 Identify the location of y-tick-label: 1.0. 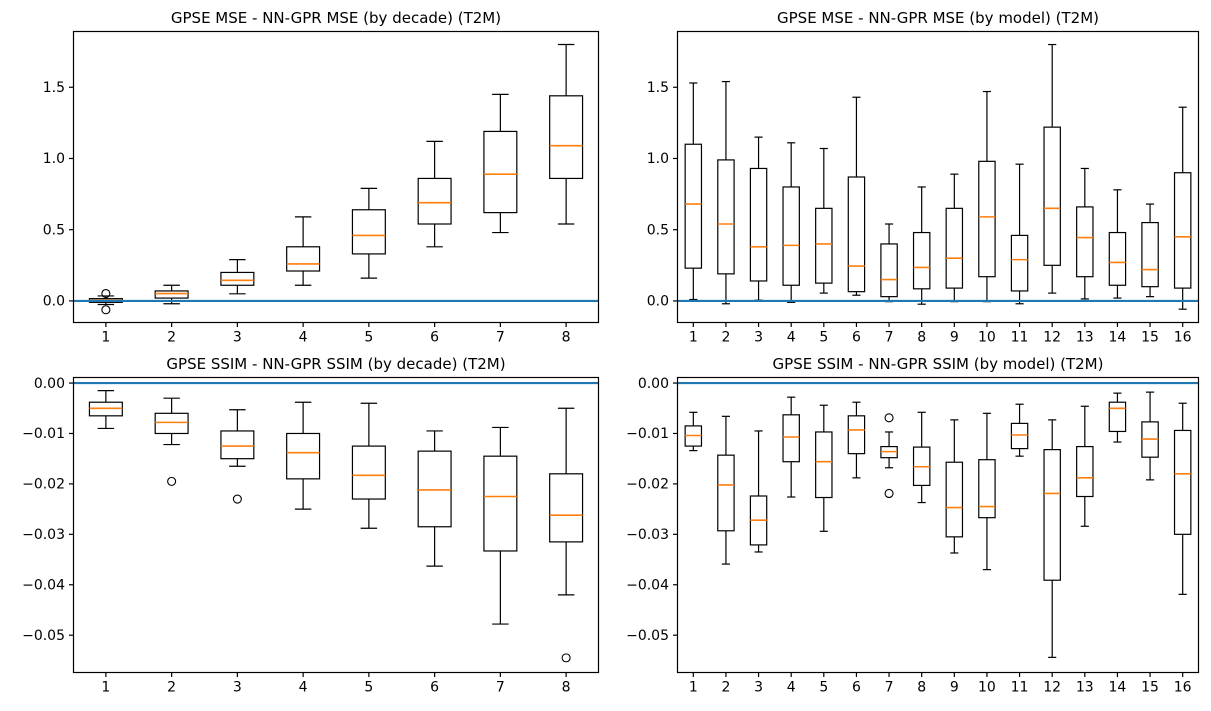
(54, 159).